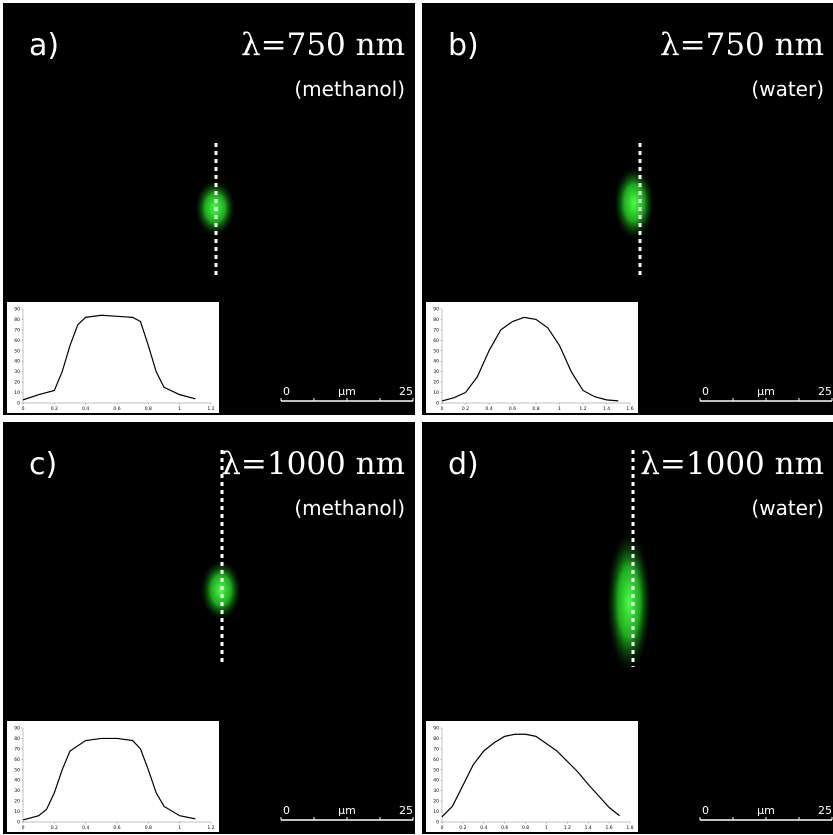 The image size is (833, 835). I want to click on panel-label: b), so click(463, 45).